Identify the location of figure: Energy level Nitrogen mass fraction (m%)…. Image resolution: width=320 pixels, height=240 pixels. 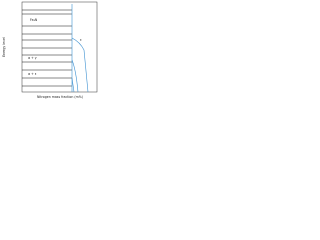
(50, 50).